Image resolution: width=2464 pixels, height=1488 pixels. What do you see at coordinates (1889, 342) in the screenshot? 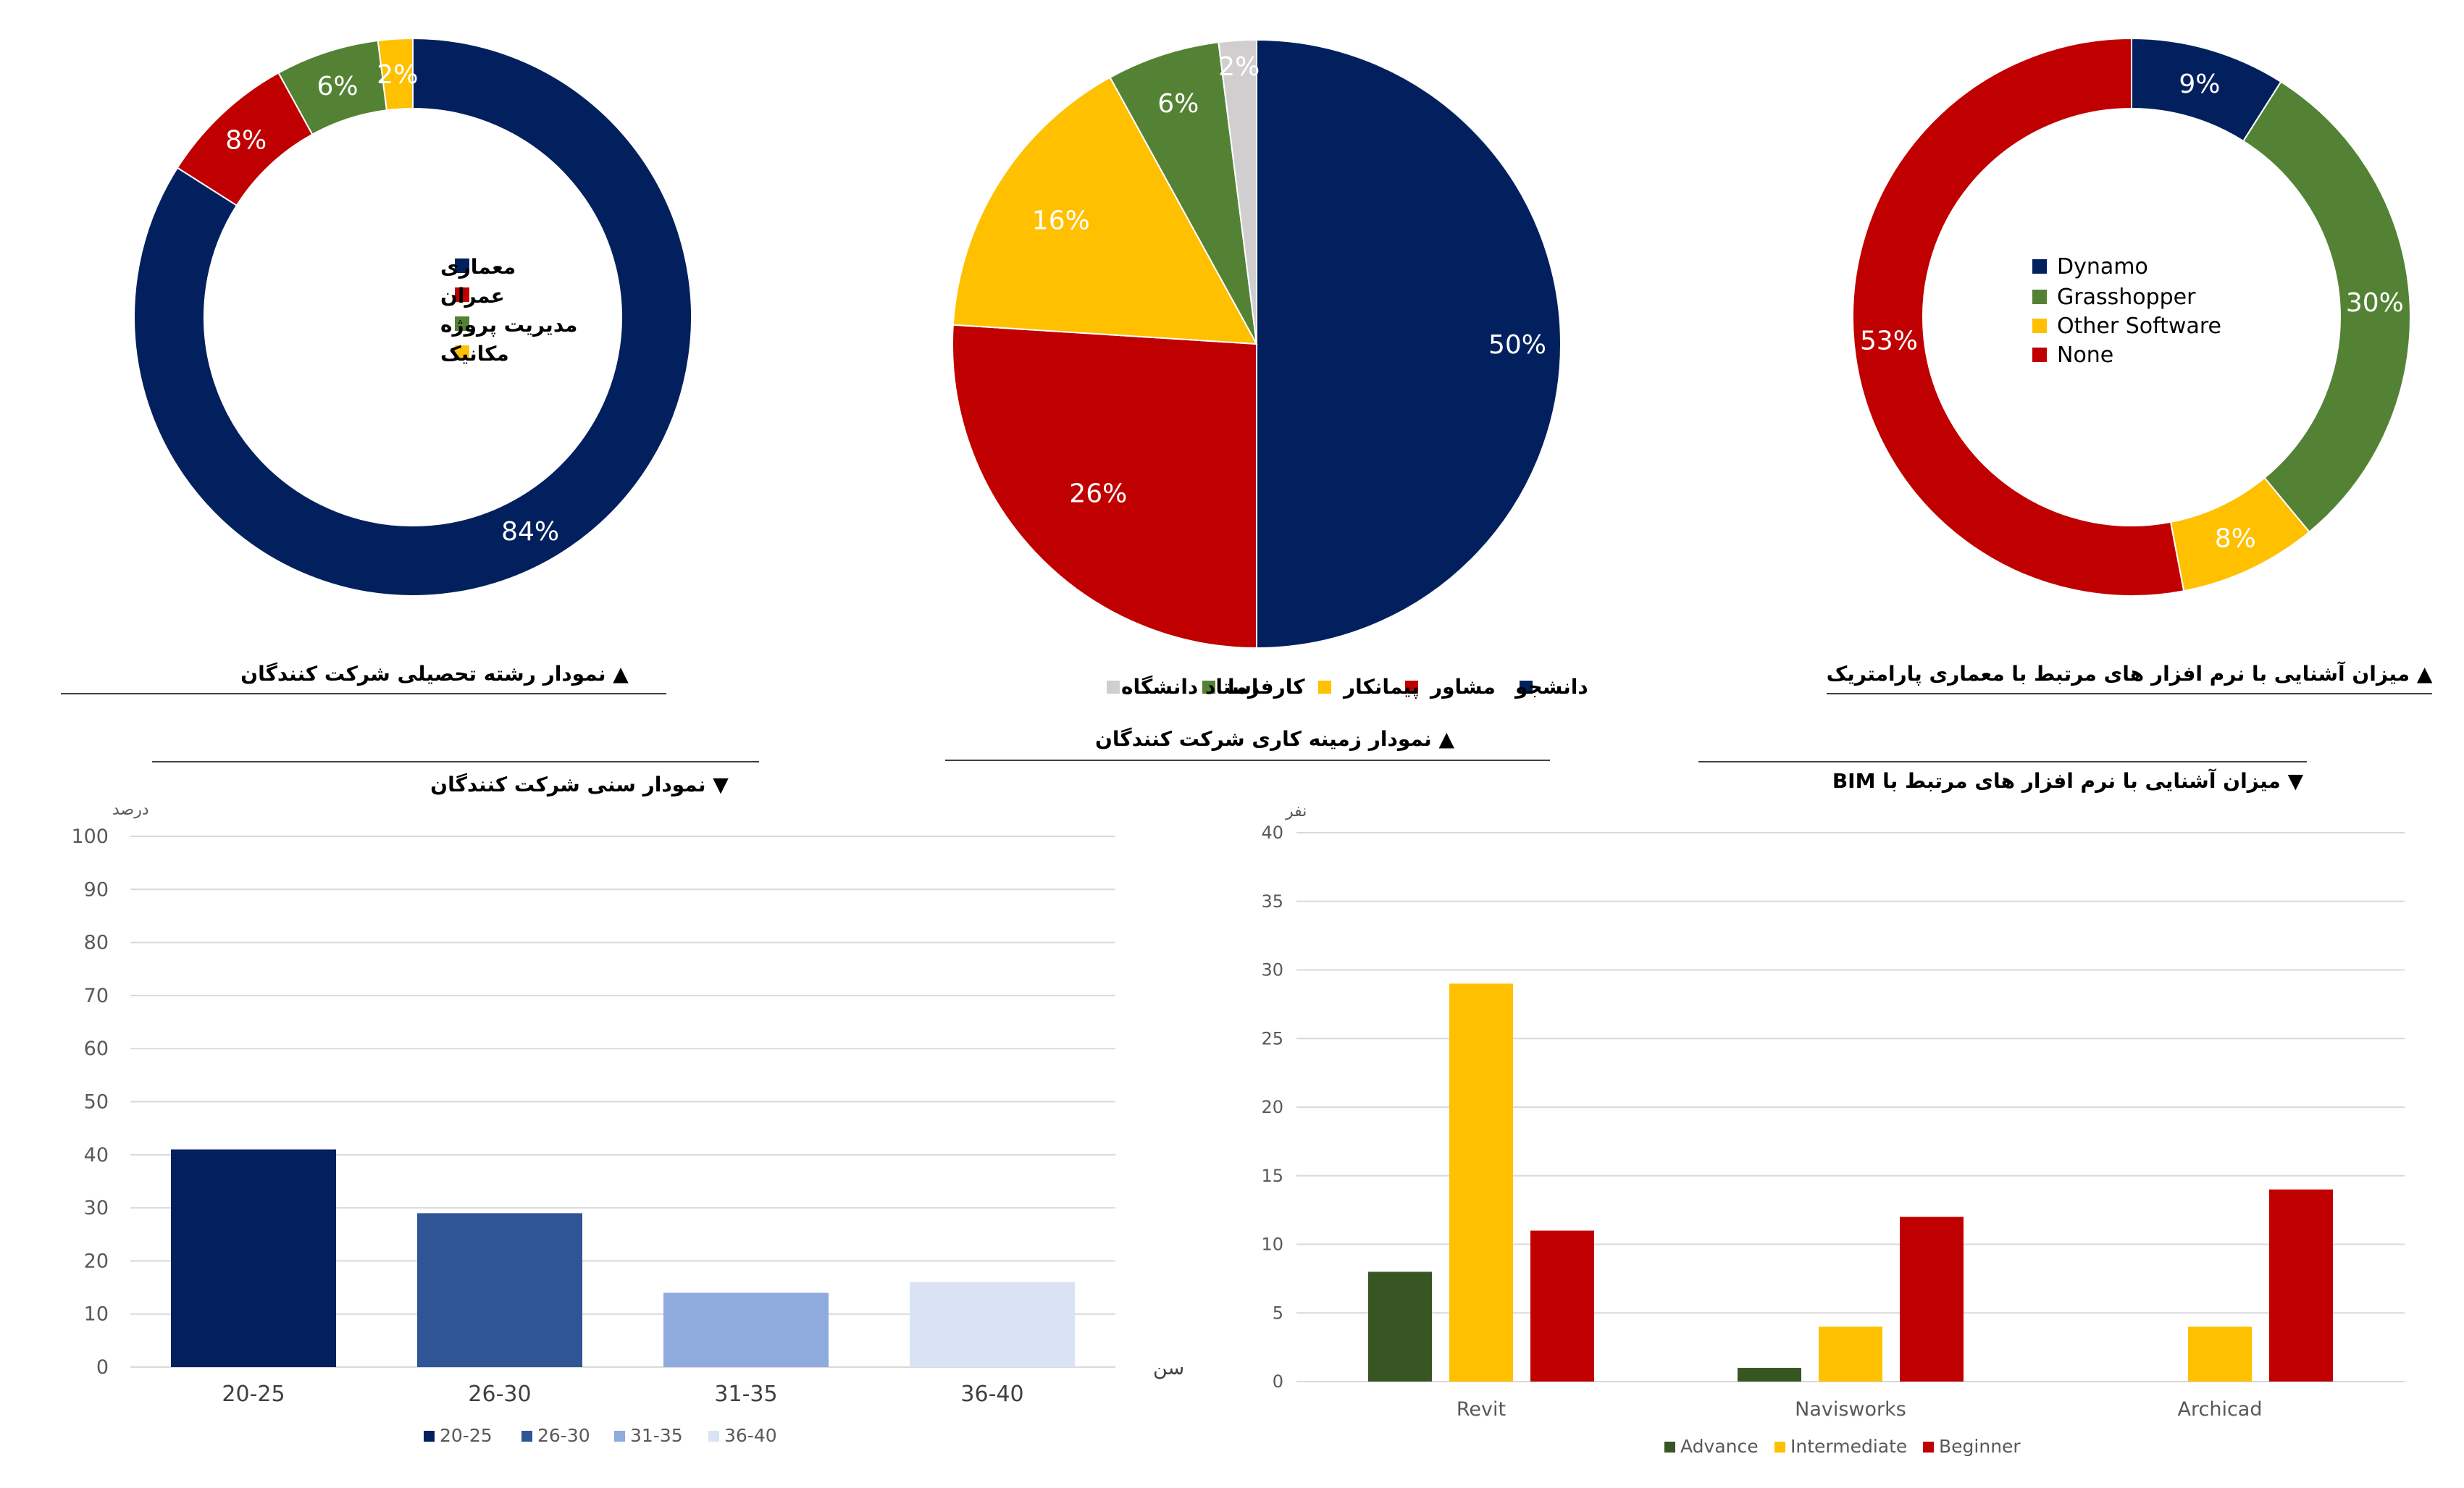
I see `slice-value-label: 53%` at bounding box center [1889, 342].